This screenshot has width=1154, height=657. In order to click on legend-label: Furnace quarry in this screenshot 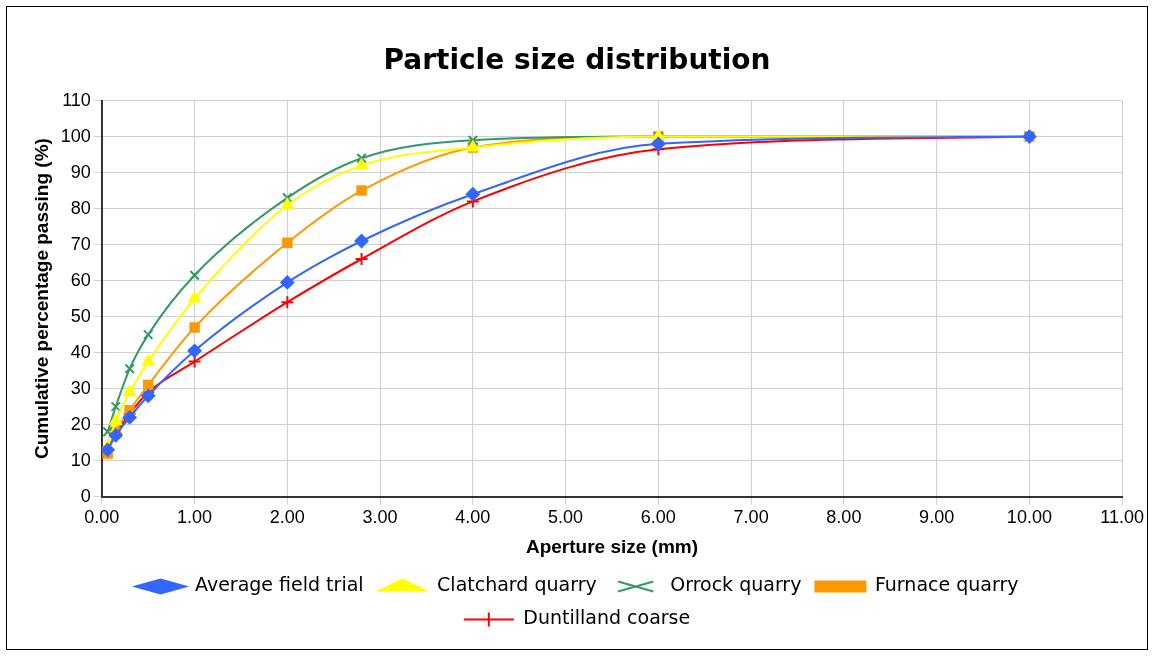, I will do `click(946, 584)`.